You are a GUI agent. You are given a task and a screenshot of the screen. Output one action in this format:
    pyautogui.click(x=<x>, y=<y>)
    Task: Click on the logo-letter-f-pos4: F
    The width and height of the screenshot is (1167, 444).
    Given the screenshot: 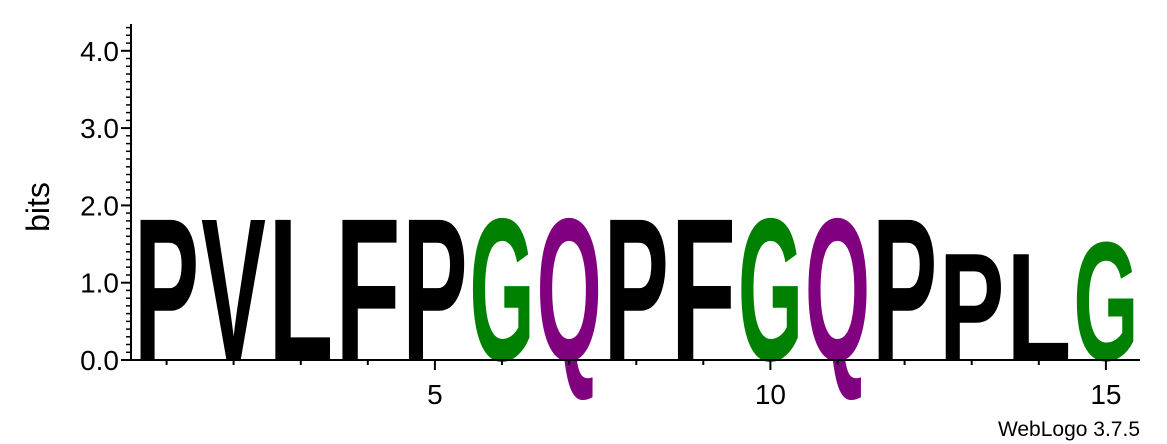 What is the action you would take?
    pyautogui.click(x=367, y=290)
    